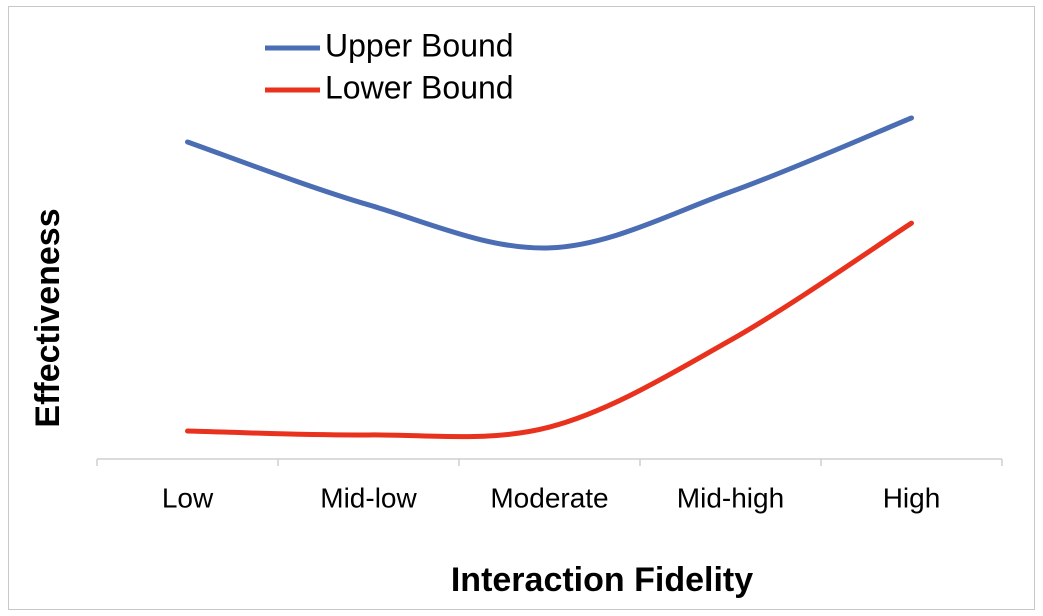  Describe the element at coordinates (419, 45) in the screenshot. I see `legend-label: Upper Bound` at that location.